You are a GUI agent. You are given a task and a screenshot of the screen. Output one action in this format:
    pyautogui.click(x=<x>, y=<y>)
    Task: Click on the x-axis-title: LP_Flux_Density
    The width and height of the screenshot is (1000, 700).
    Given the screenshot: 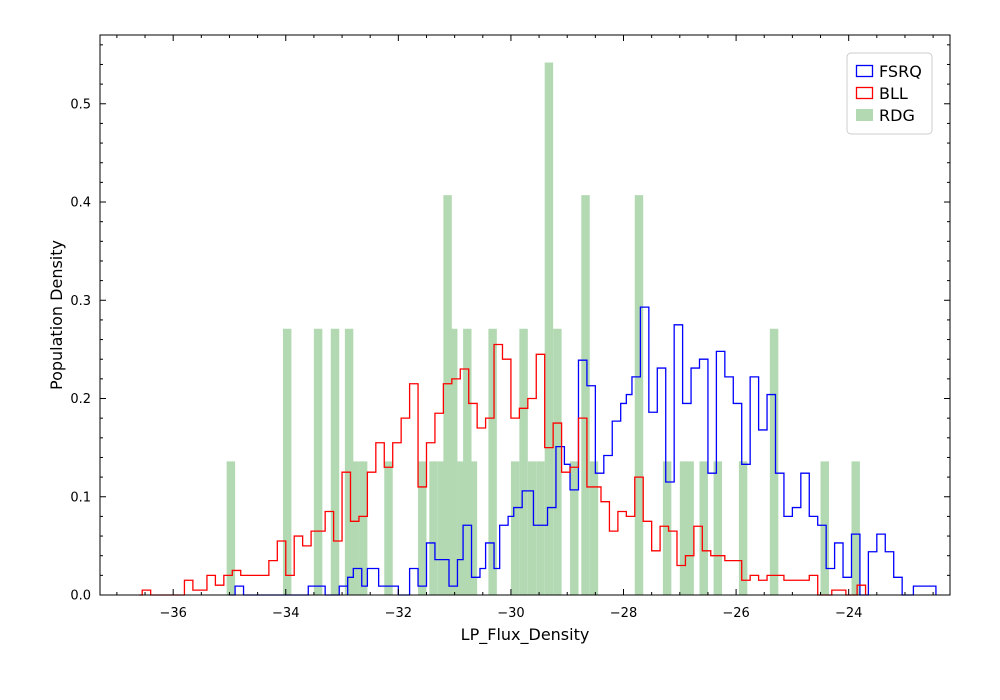 What is the action you would take?
    pyautogui.click(x=525, y=635)
    